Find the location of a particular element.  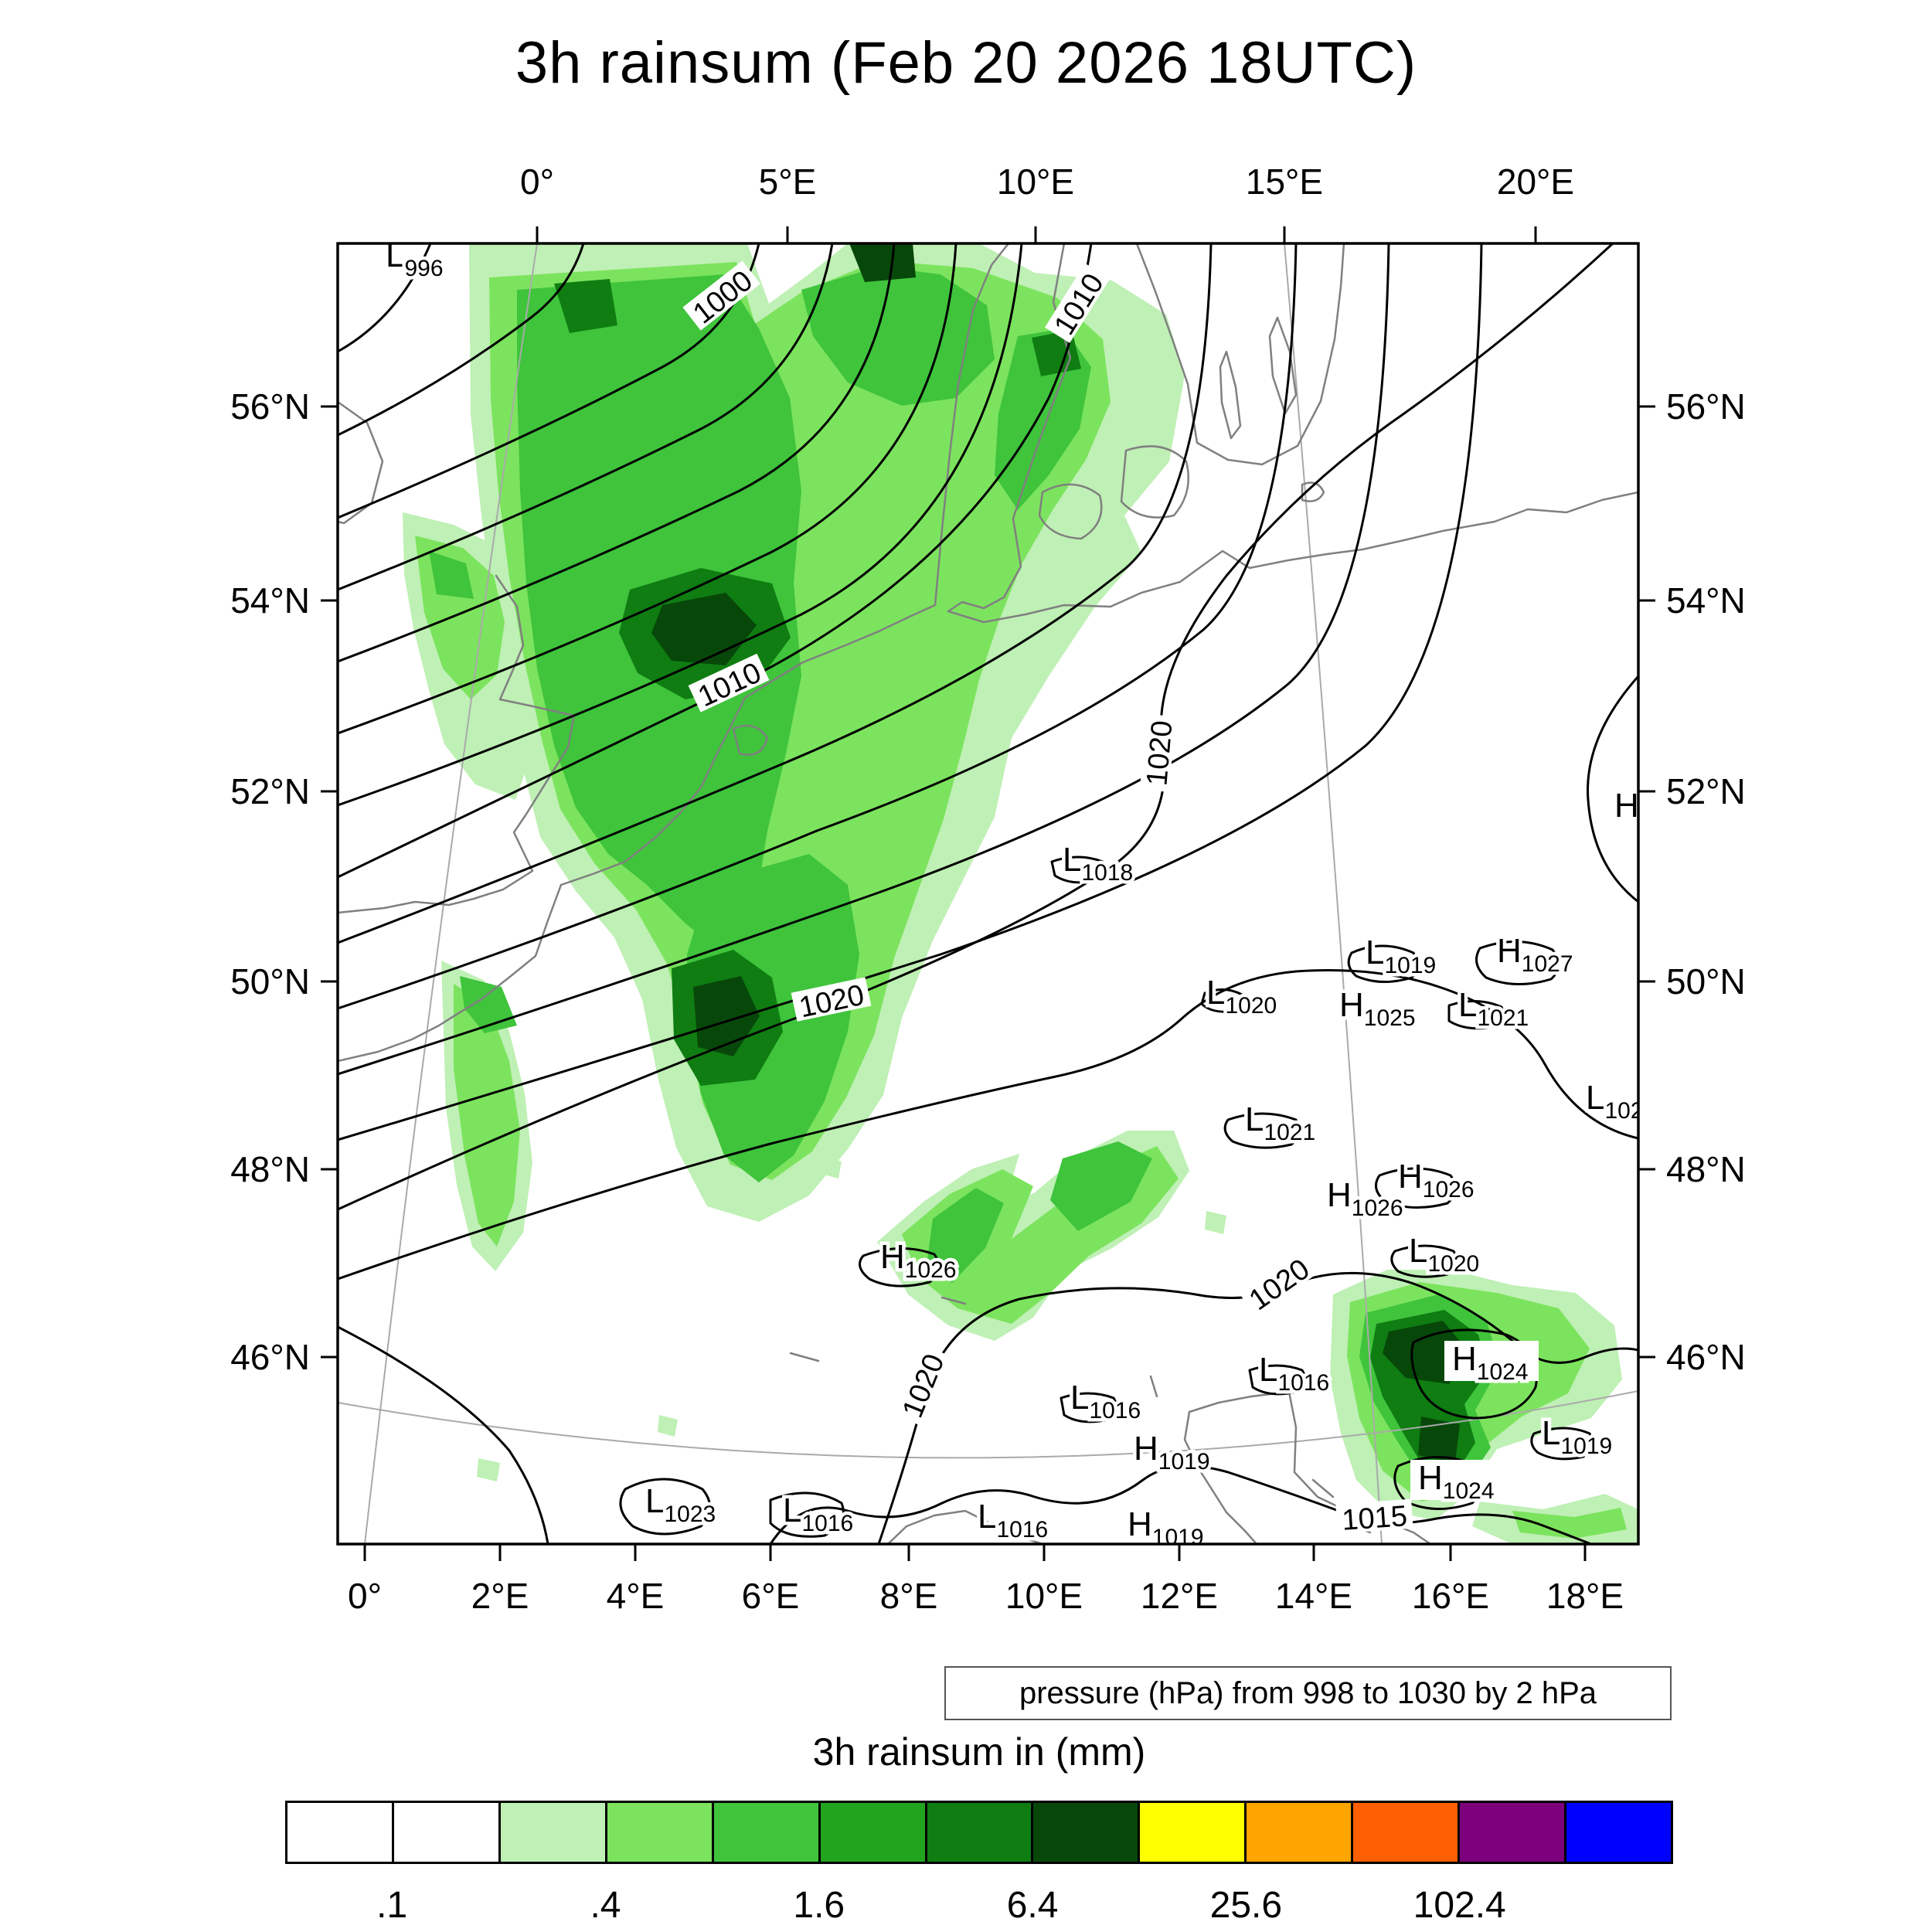

axis-label-bottom: 6°E is located at coordinates (771, 1596).